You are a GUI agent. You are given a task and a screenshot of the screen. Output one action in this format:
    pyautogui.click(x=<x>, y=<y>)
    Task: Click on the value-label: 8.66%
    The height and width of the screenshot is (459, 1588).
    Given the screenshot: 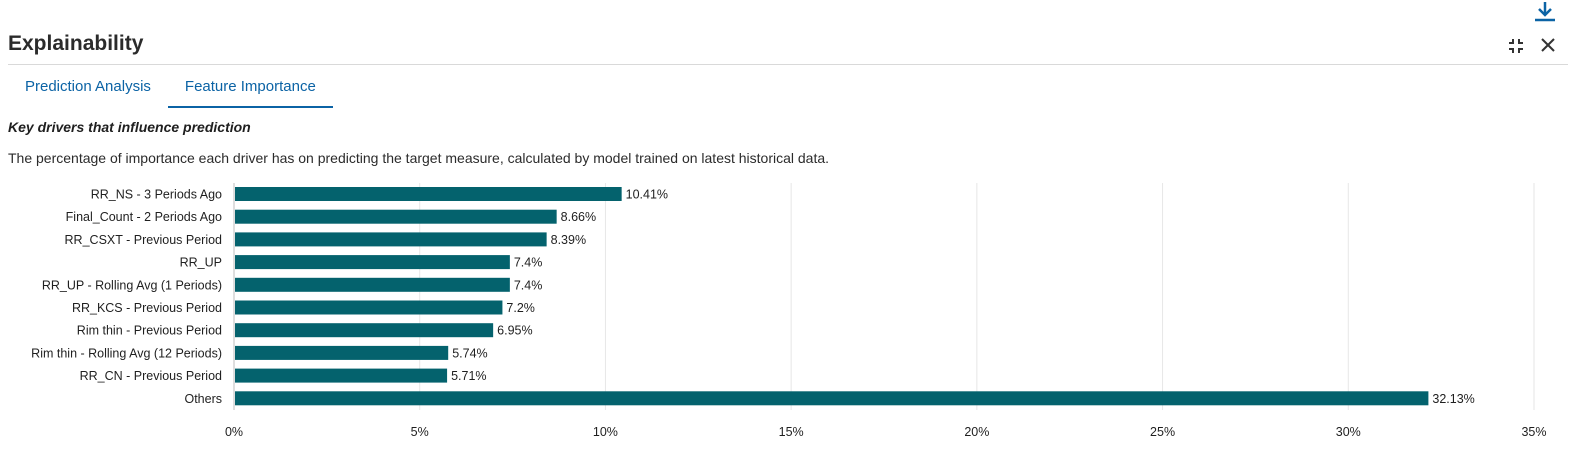 What is the action you would take?
    pyautogui.click(x=578, y=217)
    